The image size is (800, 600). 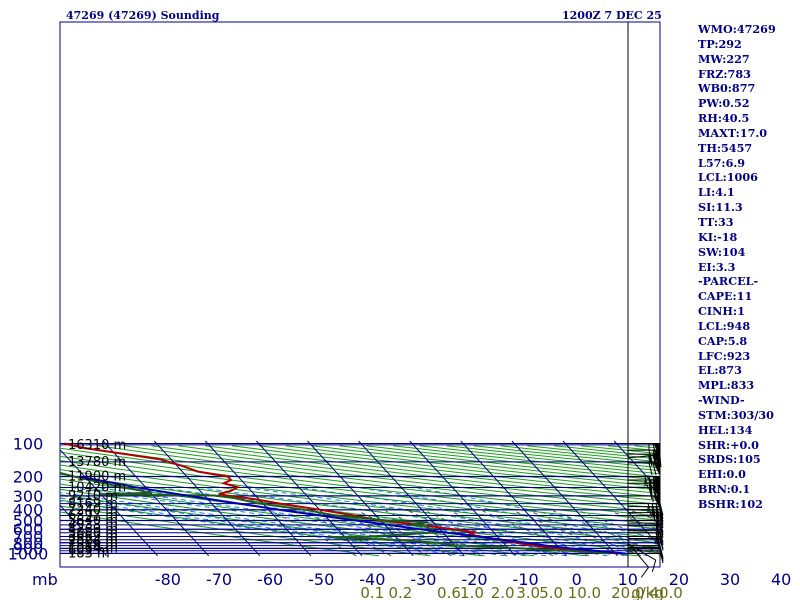 What do you see at coordinates (93, 496) in the screenshot?
I see `height-label: 9210 m` at bounding box center [93, 496].